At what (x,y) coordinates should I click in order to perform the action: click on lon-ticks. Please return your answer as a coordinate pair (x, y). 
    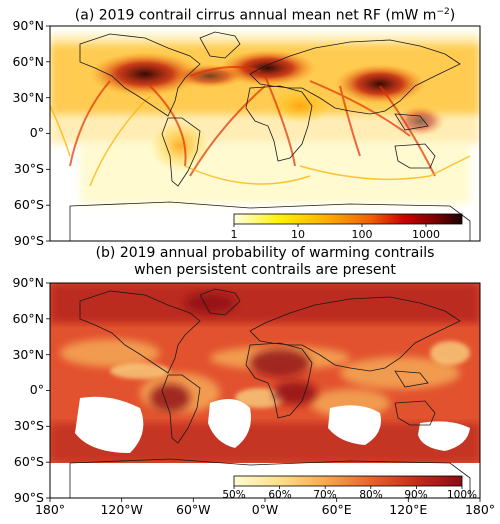
    Looking at the image, I should click on (265, 500).